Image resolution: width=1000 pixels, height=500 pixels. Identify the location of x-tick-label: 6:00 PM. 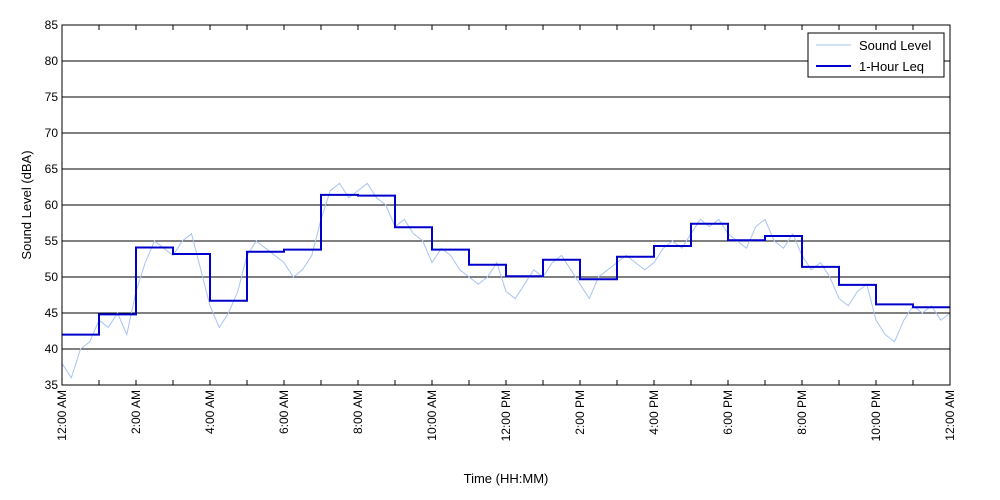
(728, 412).